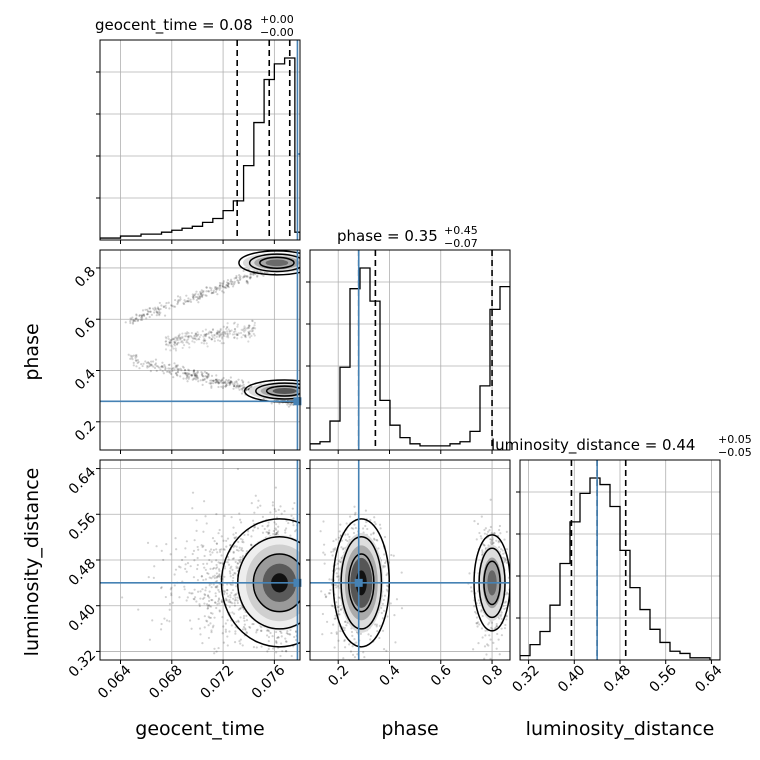 The width and height of the screenshot is (760, 760). Describe the element at coordinates (212, 329) in the screenshot. I see `scatter-geocent_time-vs-phase` at that location.